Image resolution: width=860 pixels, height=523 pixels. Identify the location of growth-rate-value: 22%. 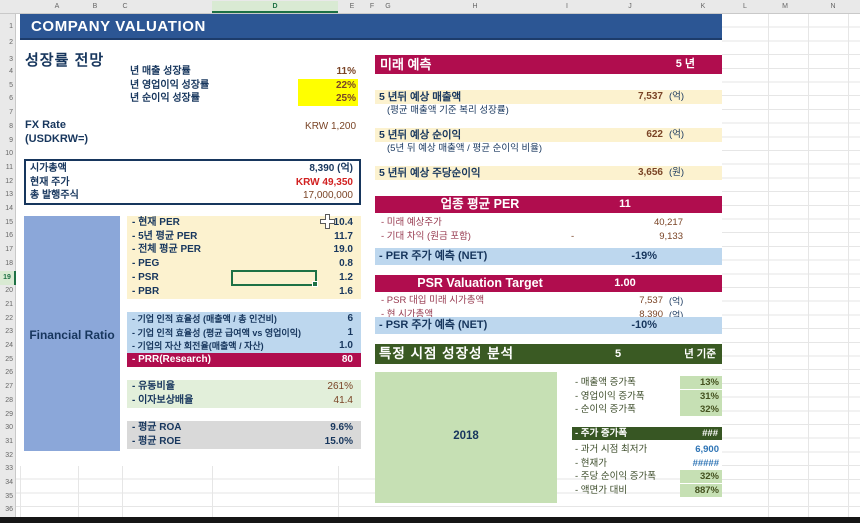
(328, 85).